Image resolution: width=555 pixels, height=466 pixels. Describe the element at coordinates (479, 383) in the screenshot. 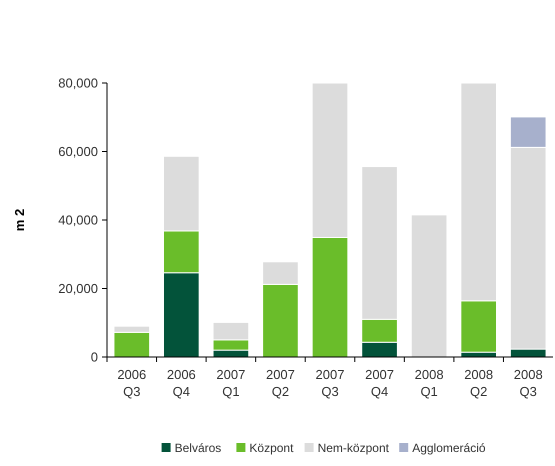

I see `x-tick-label: 2008 Q2` at that location.